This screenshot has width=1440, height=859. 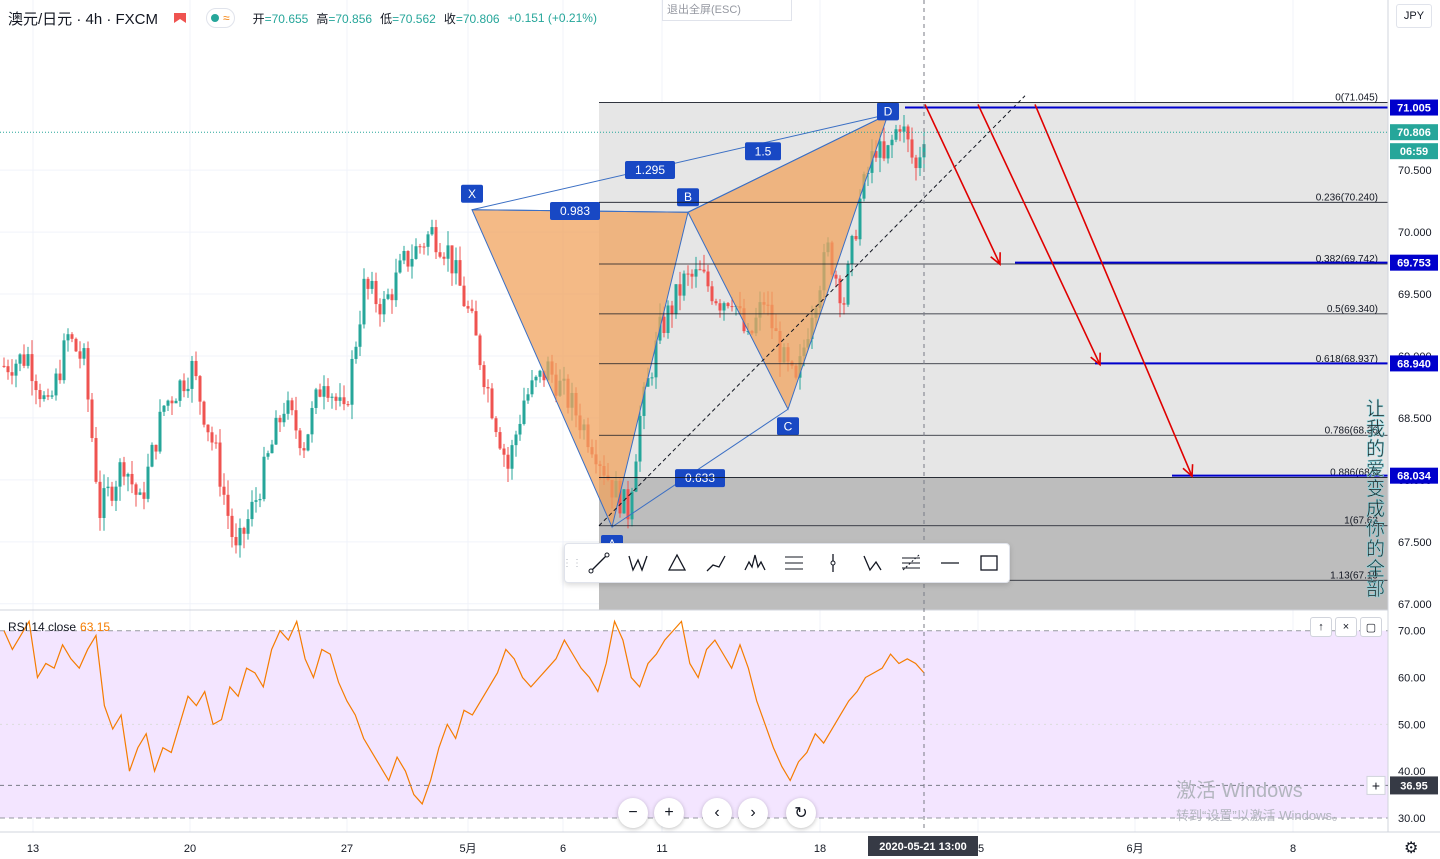 What do you see at coordinates (727, 10) in the screenshot?
I see `exit-fullscreen-hint: 退出全屏(ESC)` at bounding box center [727, 10].